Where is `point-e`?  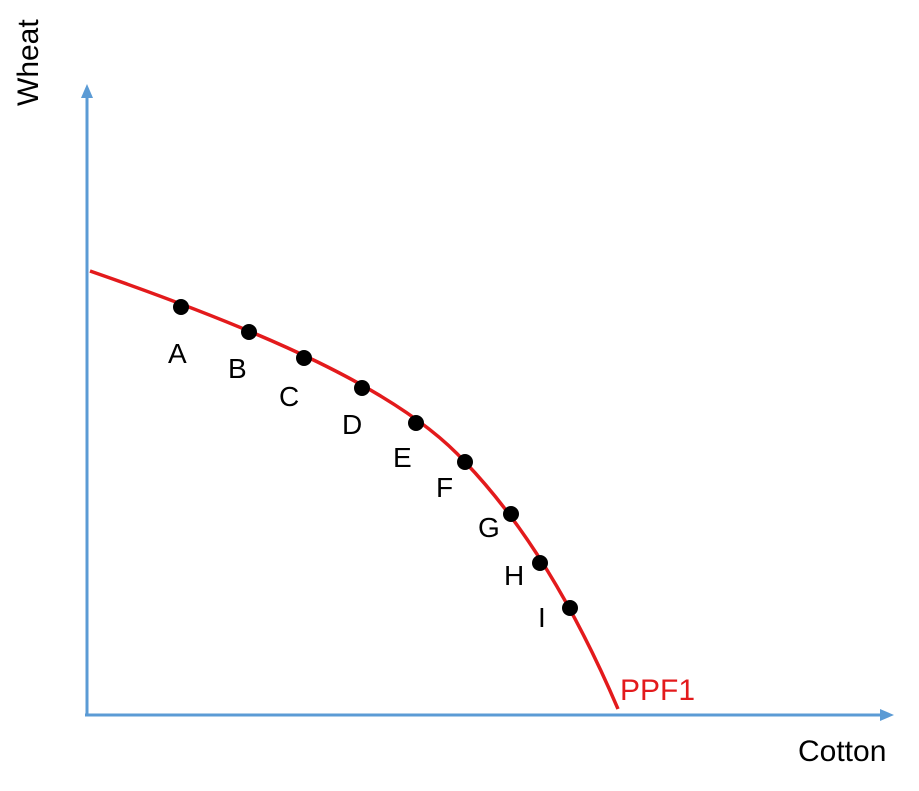 point-e is located at coordinates (416, 423).